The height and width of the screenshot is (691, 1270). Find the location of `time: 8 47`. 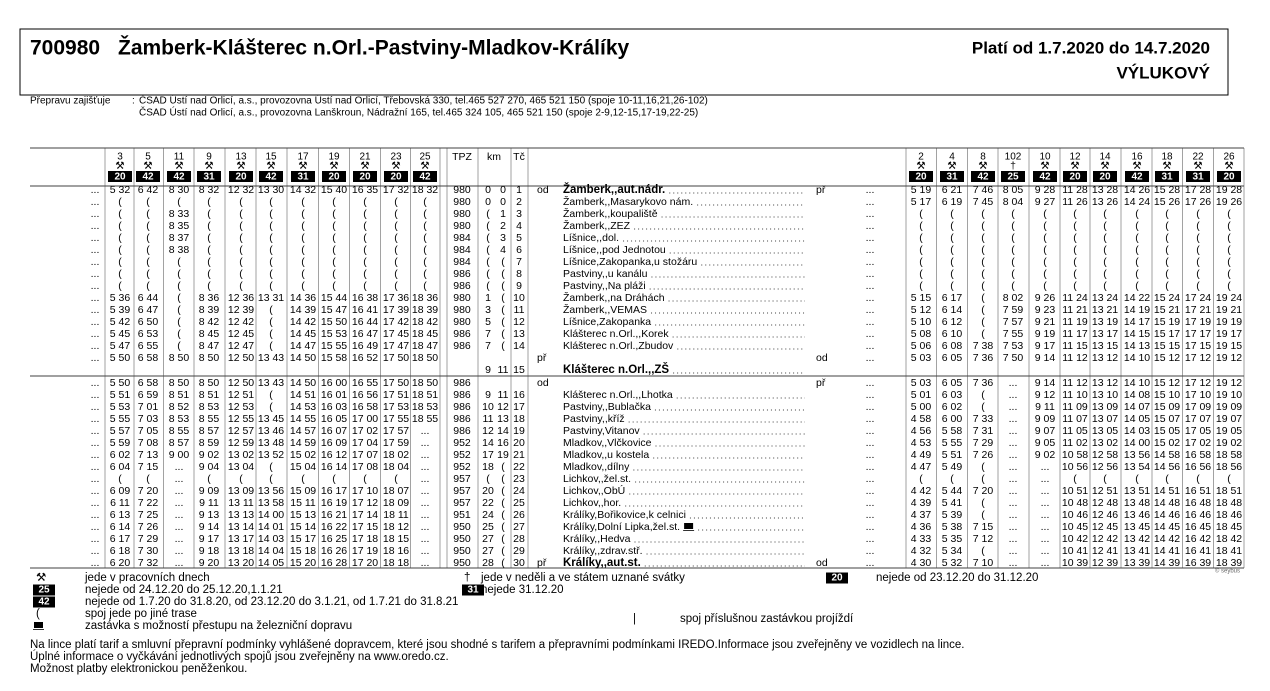

time: 8 47 is located at coordinates (209, 346).